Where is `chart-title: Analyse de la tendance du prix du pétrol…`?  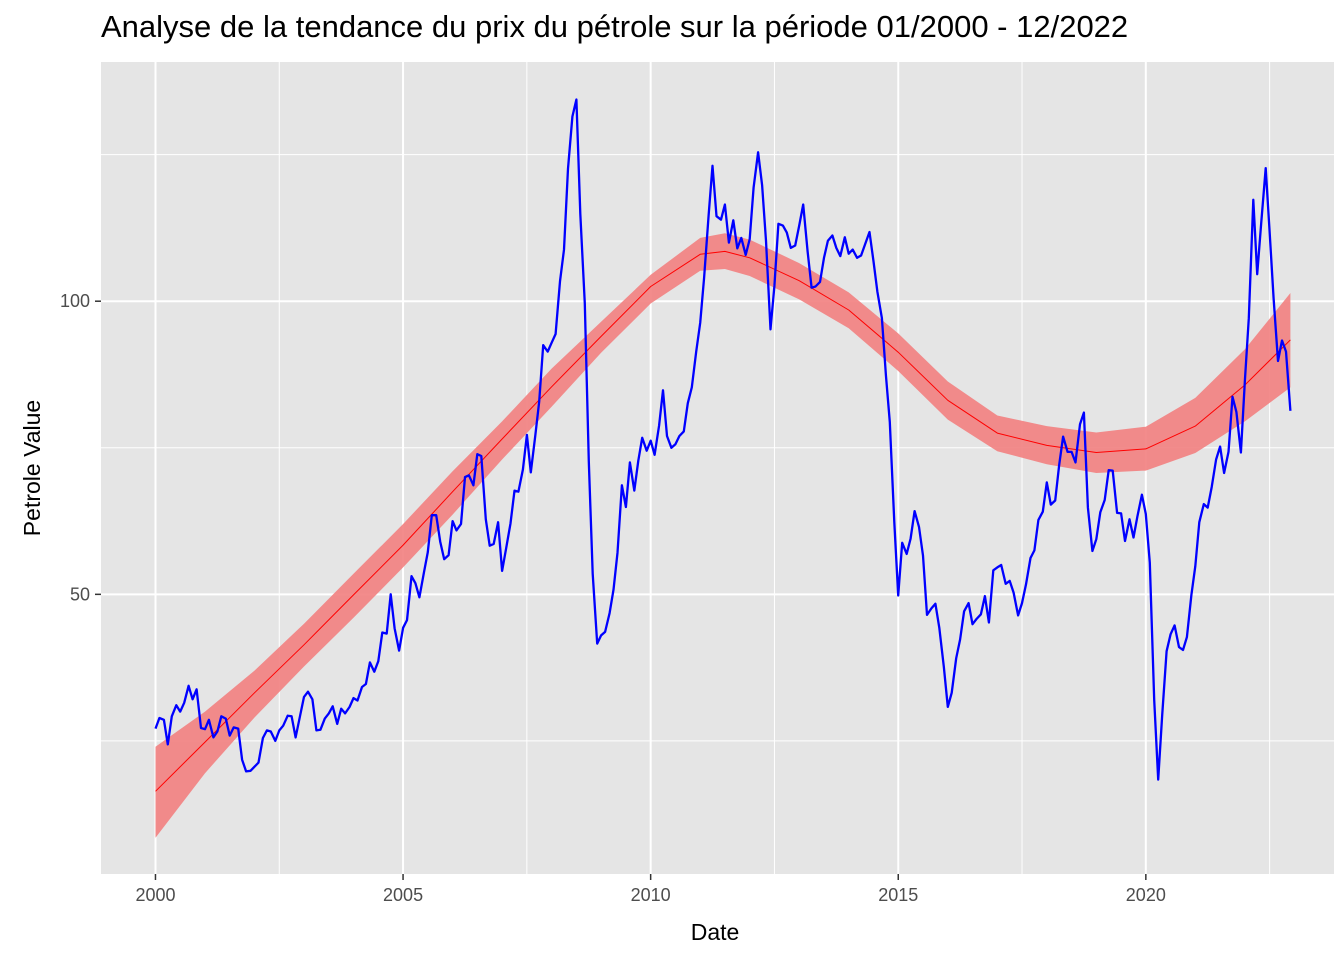 chart-title: Analyse de la tendance du prix du pétrol… is located at coordinates (615, 26).